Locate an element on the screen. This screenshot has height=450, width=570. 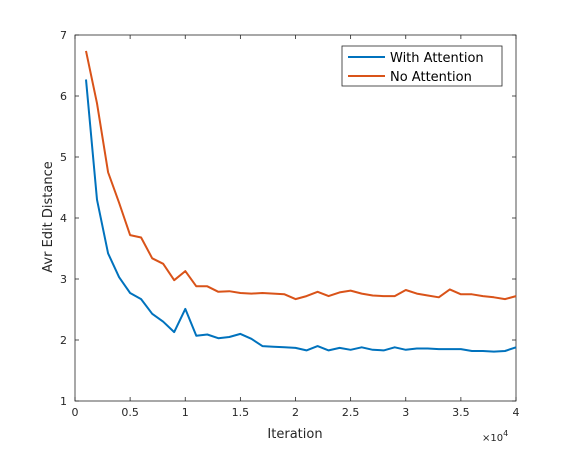
y-tick-label: 3 is located at coordinates (63, 279).